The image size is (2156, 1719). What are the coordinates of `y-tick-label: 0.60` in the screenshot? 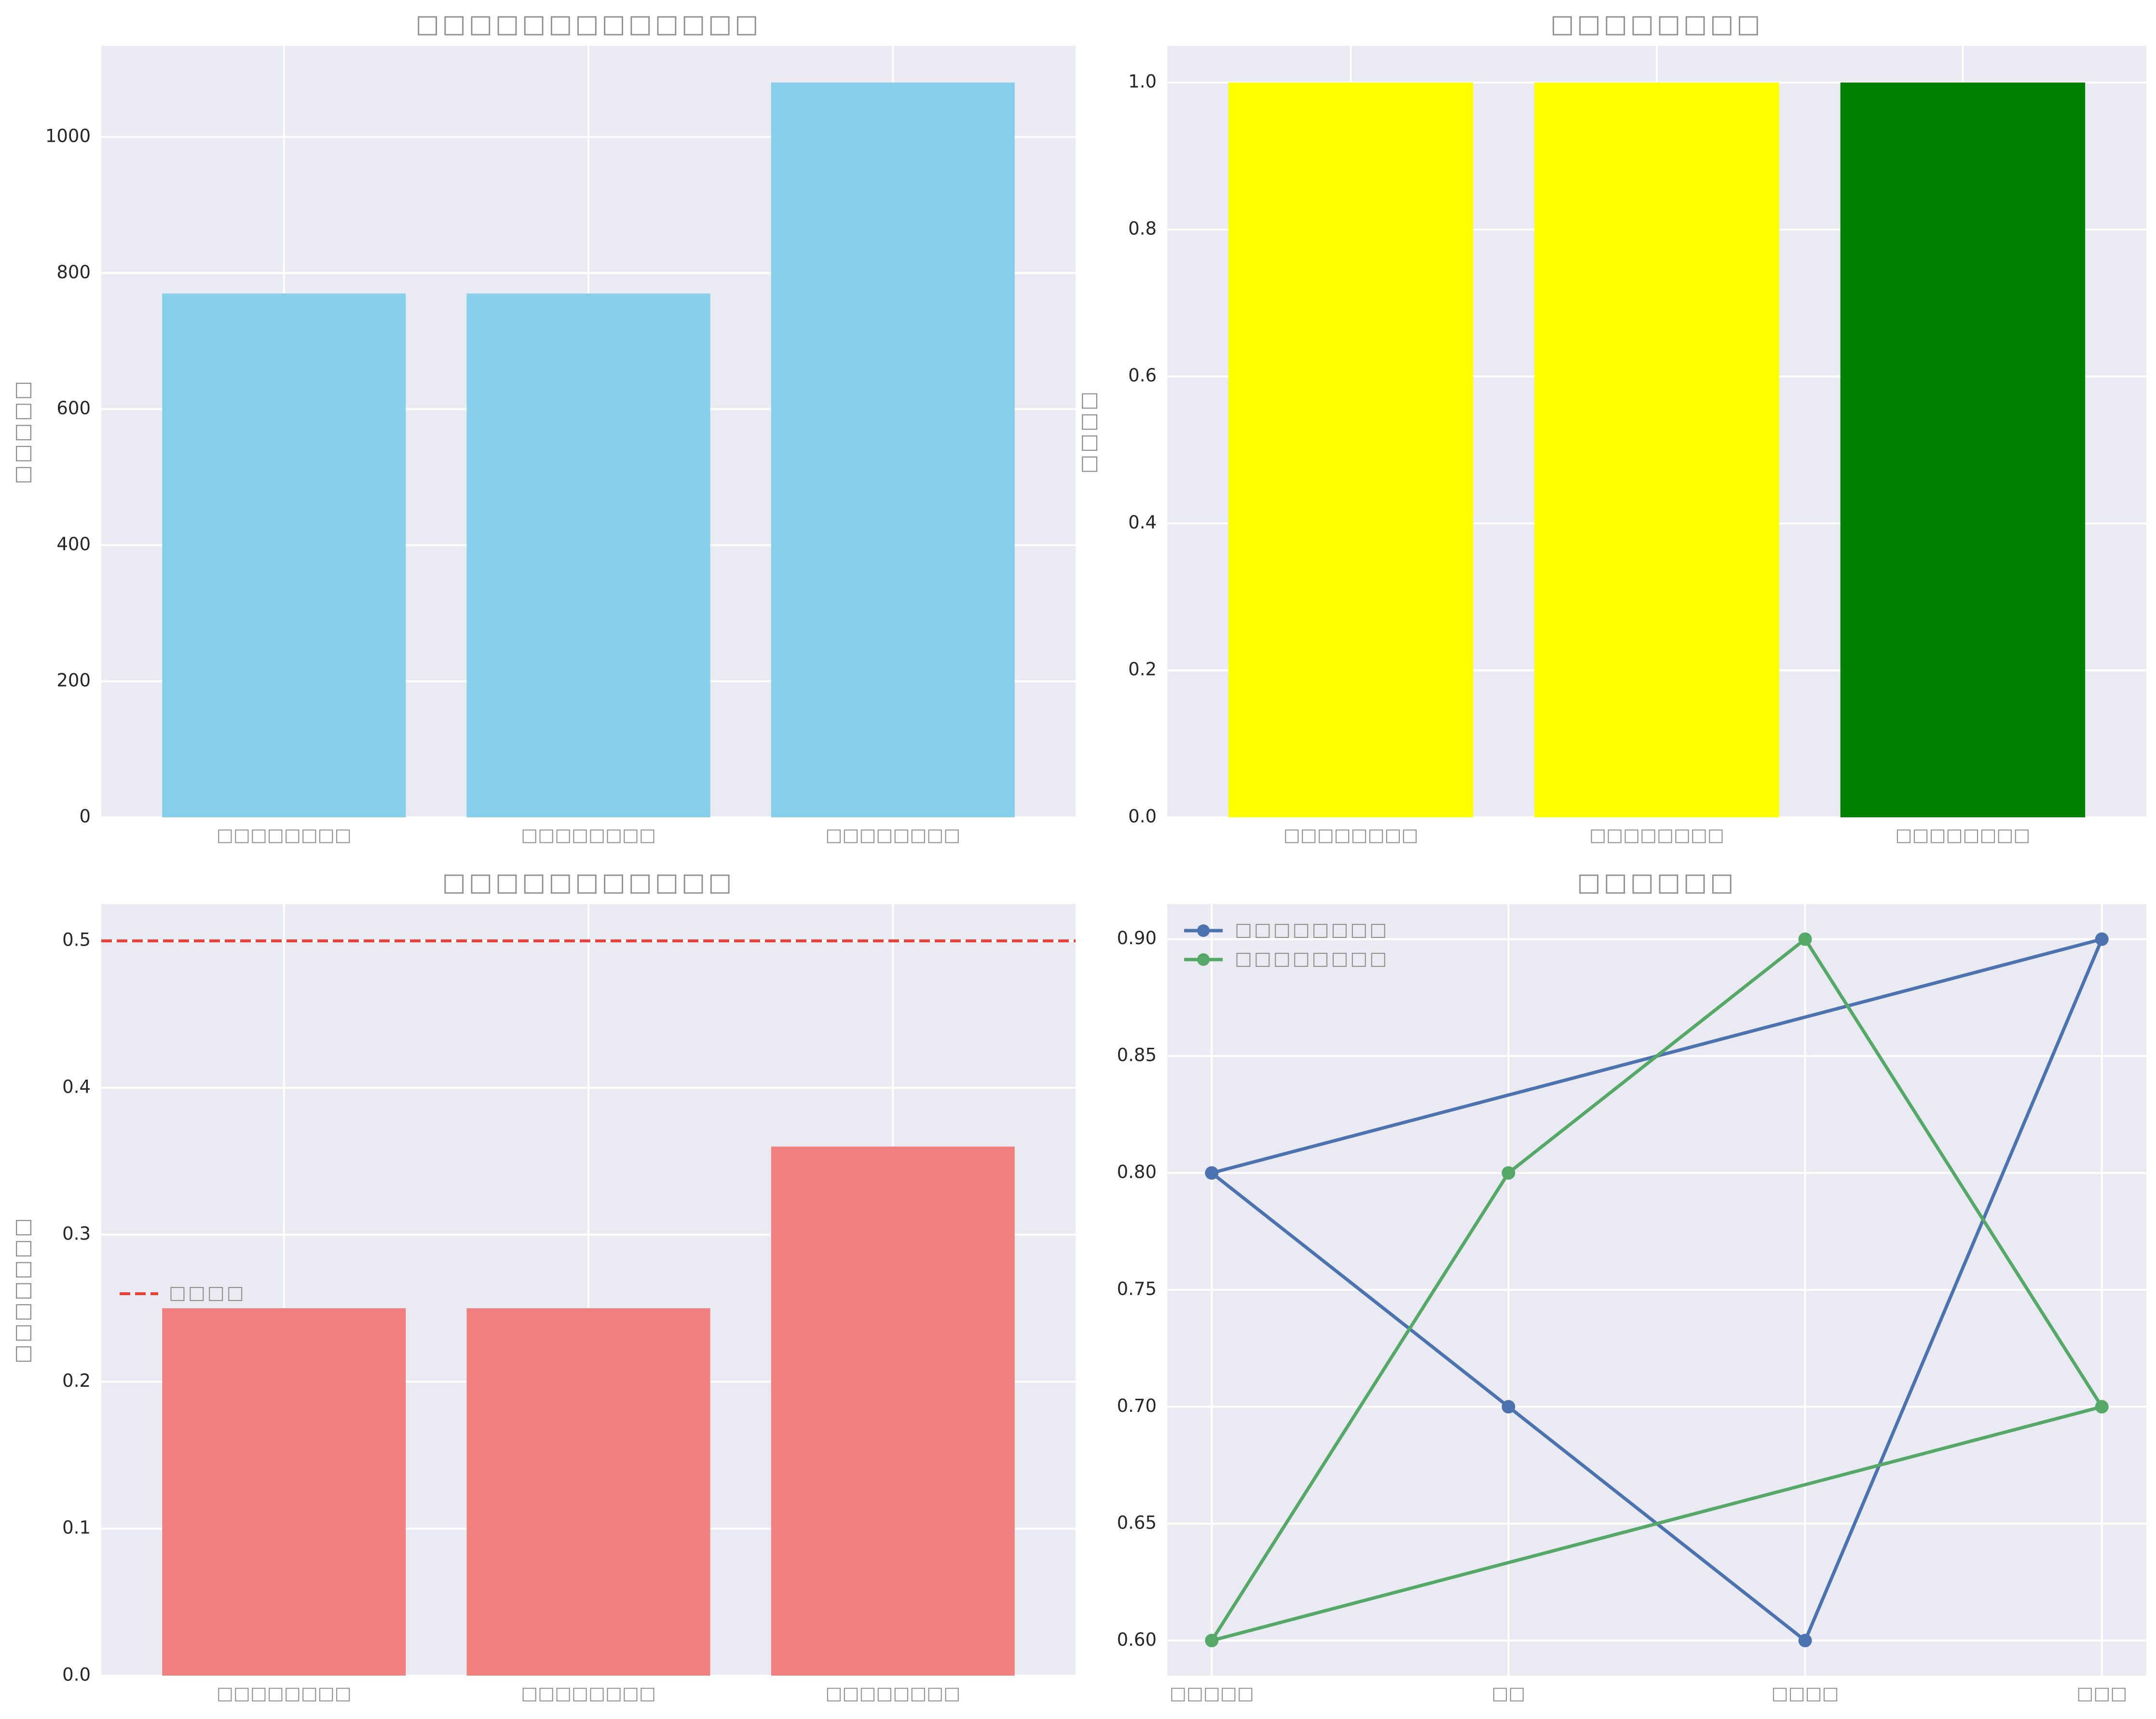 It's located at (1137, 1639).